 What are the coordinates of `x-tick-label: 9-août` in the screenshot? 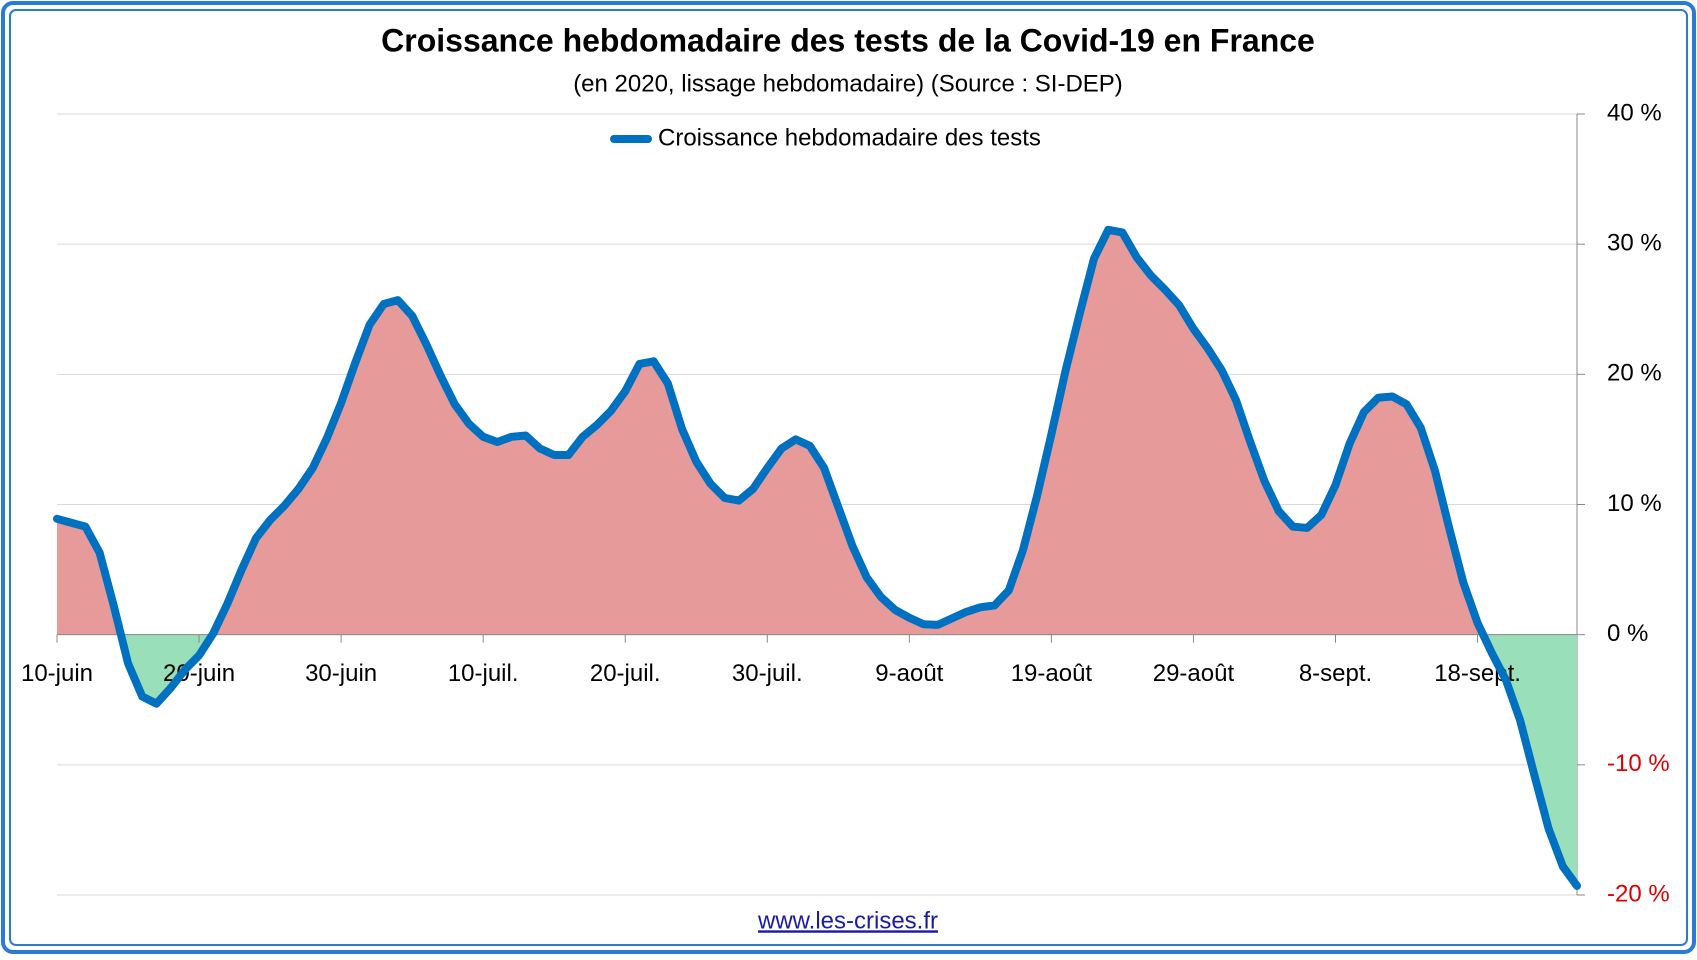 It's located at (909, 673).